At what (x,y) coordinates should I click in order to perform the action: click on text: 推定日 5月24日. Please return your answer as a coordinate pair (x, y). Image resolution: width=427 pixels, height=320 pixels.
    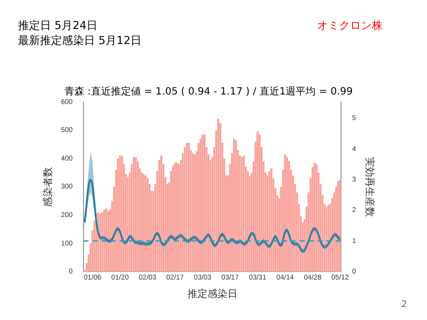
    Looking at the image, I should click on (58, 25).